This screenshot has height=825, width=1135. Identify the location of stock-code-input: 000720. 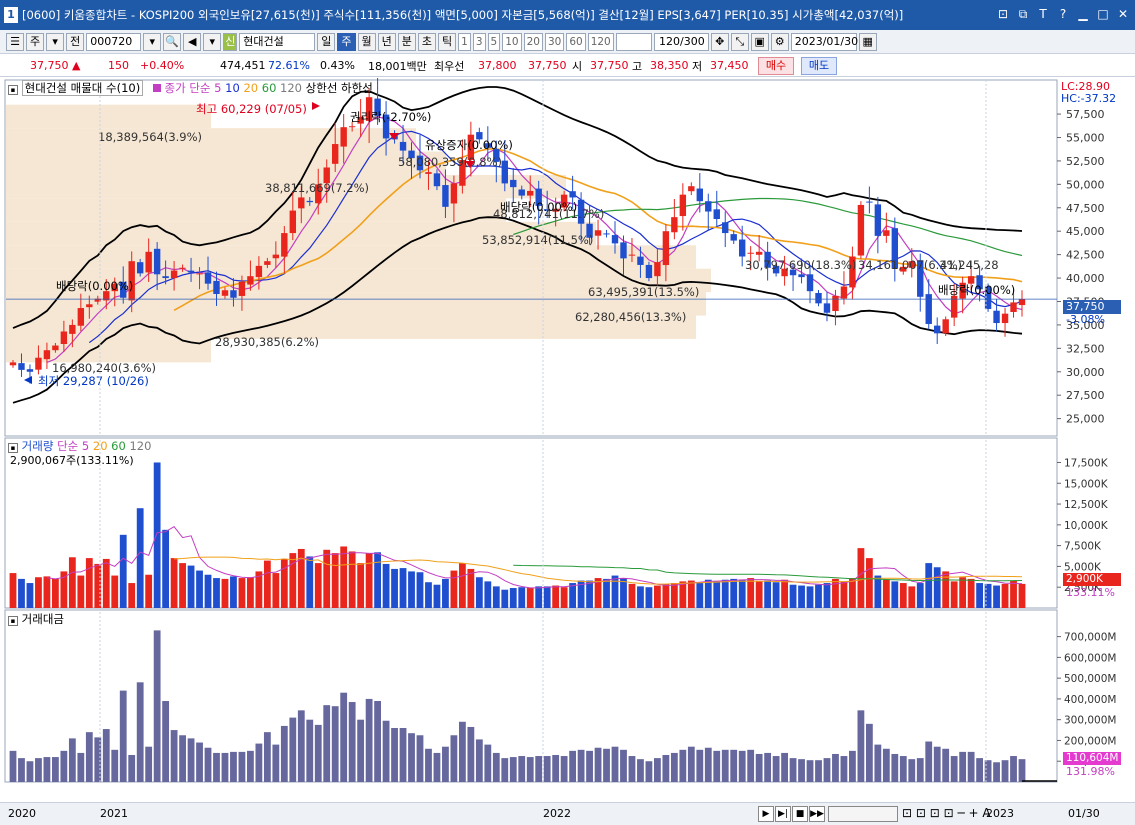
(114, 41).